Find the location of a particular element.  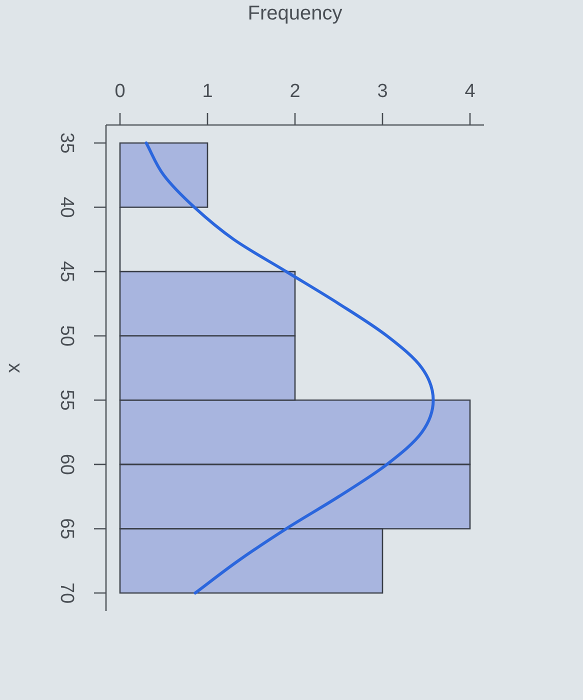

y-tick-label: 50 is located at coordinates (66, 335).